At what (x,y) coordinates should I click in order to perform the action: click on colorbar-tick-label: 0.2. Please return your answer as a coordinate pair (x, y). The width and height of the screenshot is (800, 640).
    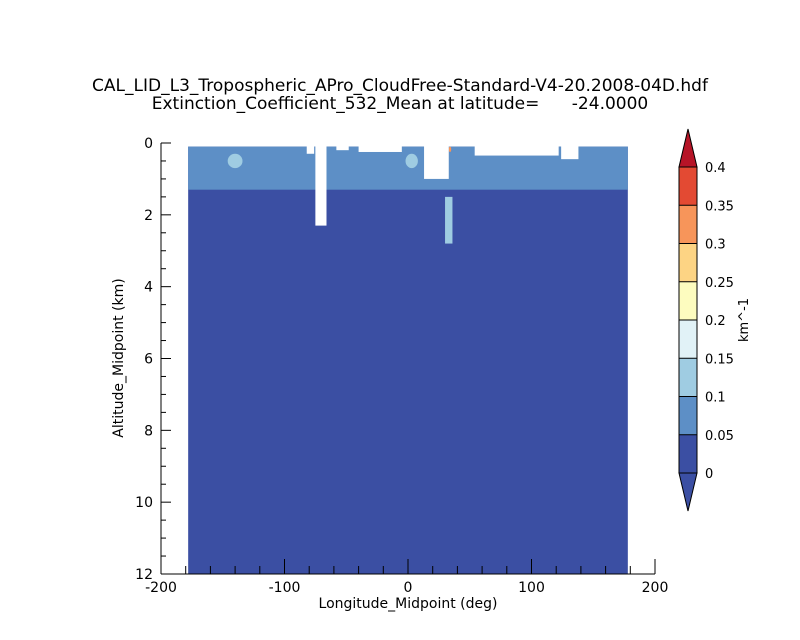
    Looking at the image, I should click on (715, 321).